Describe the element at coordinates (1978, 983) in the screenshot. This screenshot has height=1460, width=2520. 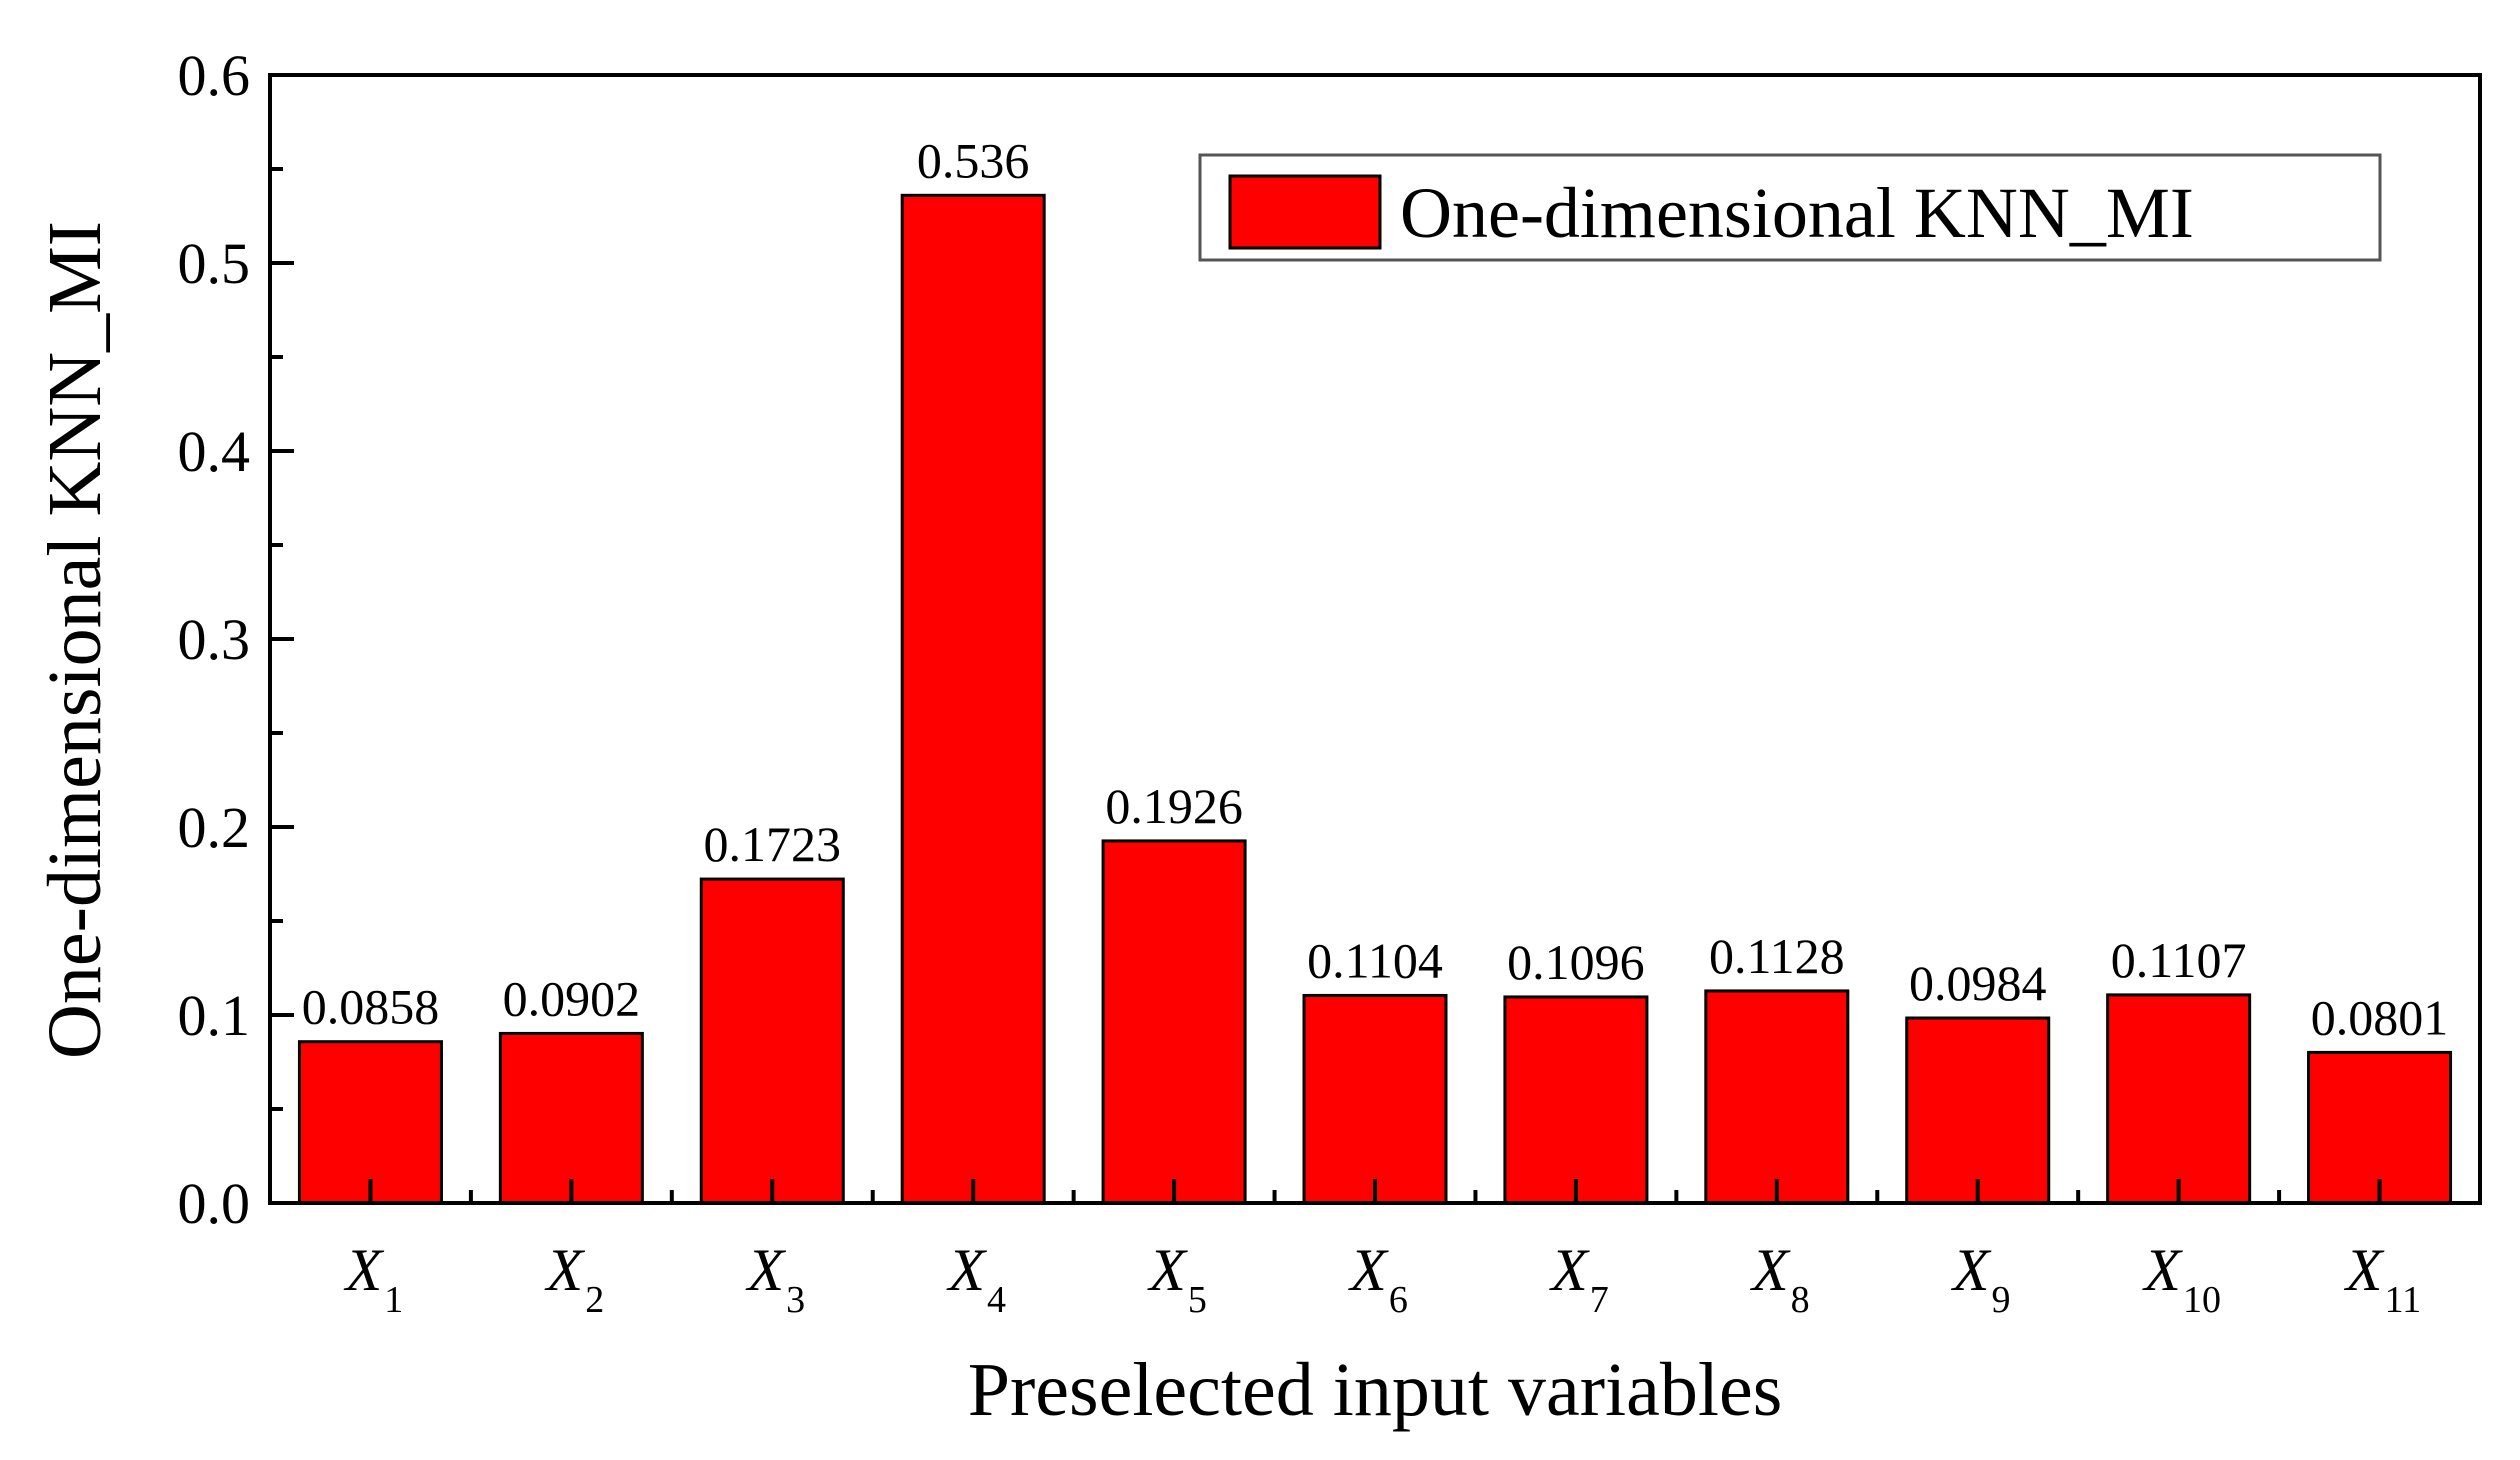
I see `data-label: 0.0984` at that location.